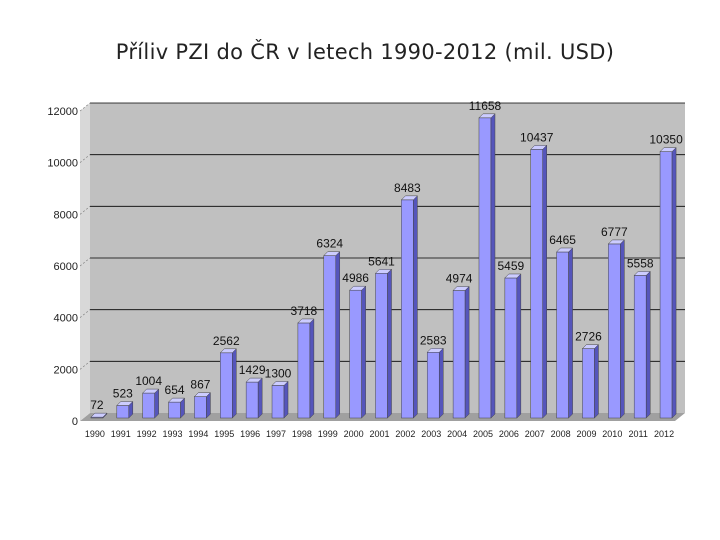 The image size is (720, 540). What do you see at coordinates (510, 266) in the screenshot?
I see `data-label: 5459` at bounding box center [510, 266].